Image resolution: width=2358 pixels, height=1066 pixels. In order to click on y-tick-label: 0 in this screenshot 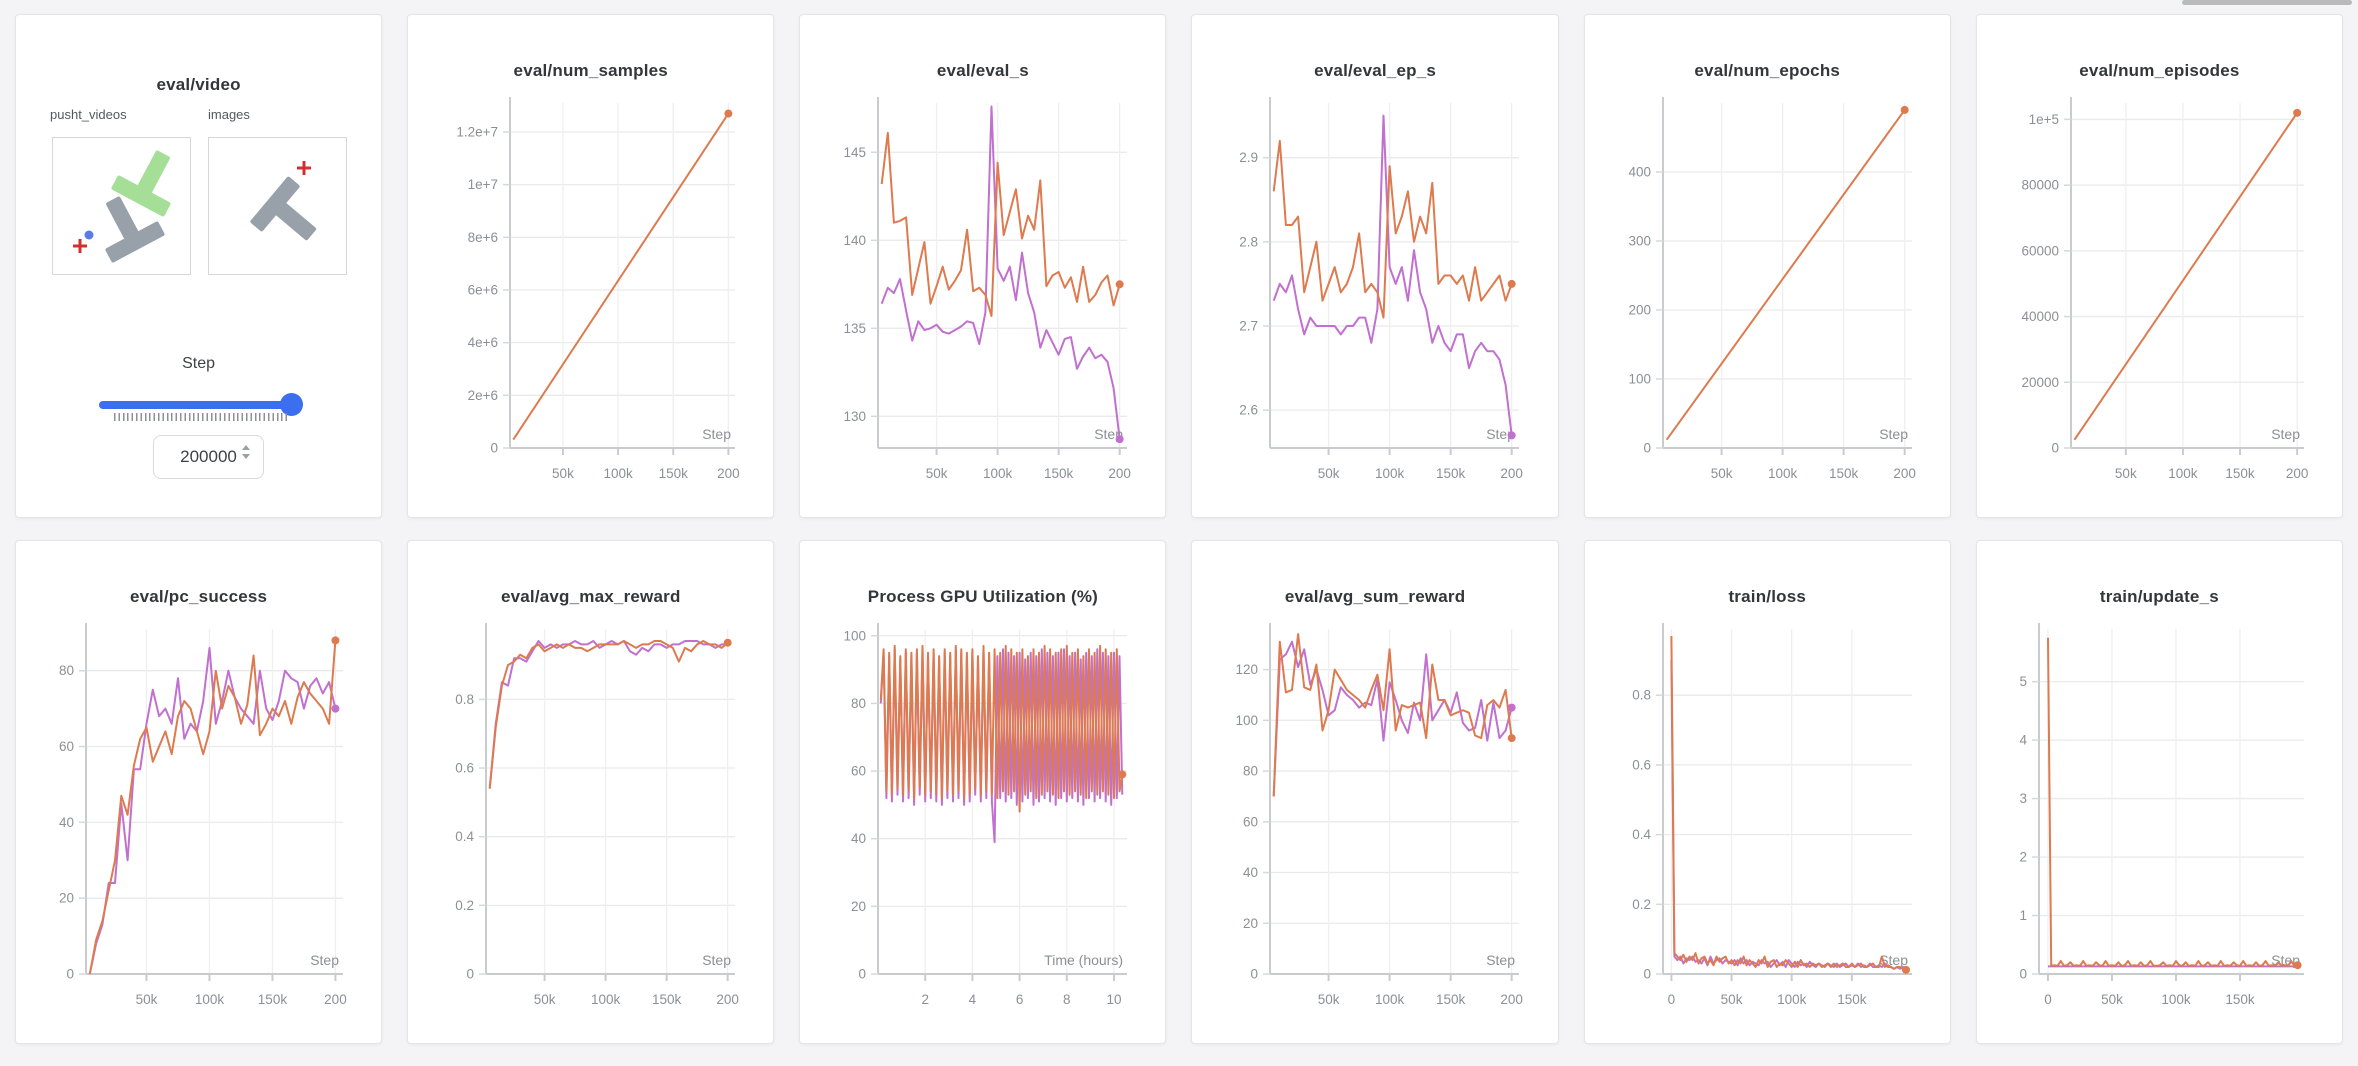, I will do `click(1647, 974)`.